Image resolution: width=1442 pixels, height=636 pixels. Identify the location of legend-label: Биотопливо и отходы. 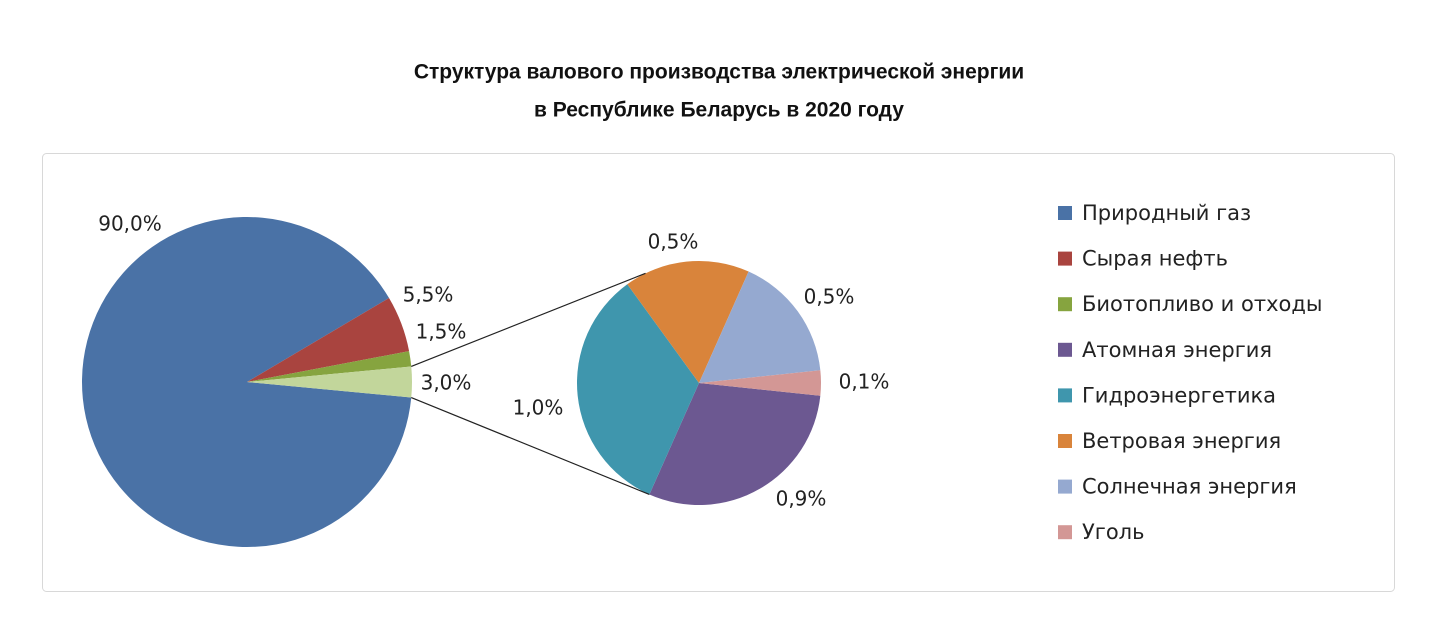
(1202, 304).